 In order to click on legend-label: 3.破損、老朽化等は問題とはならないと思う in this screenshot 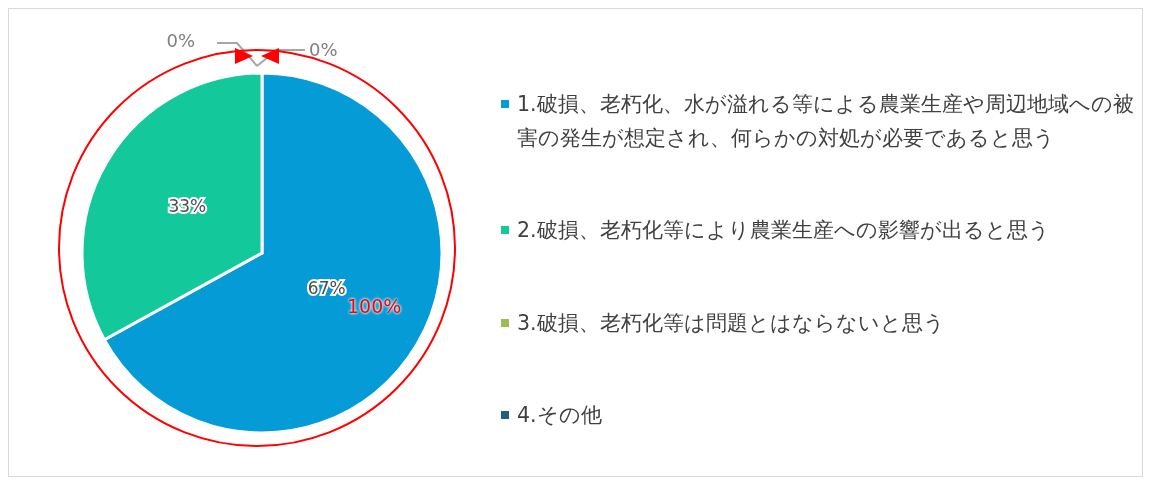, I will do `click(731, 323)`.